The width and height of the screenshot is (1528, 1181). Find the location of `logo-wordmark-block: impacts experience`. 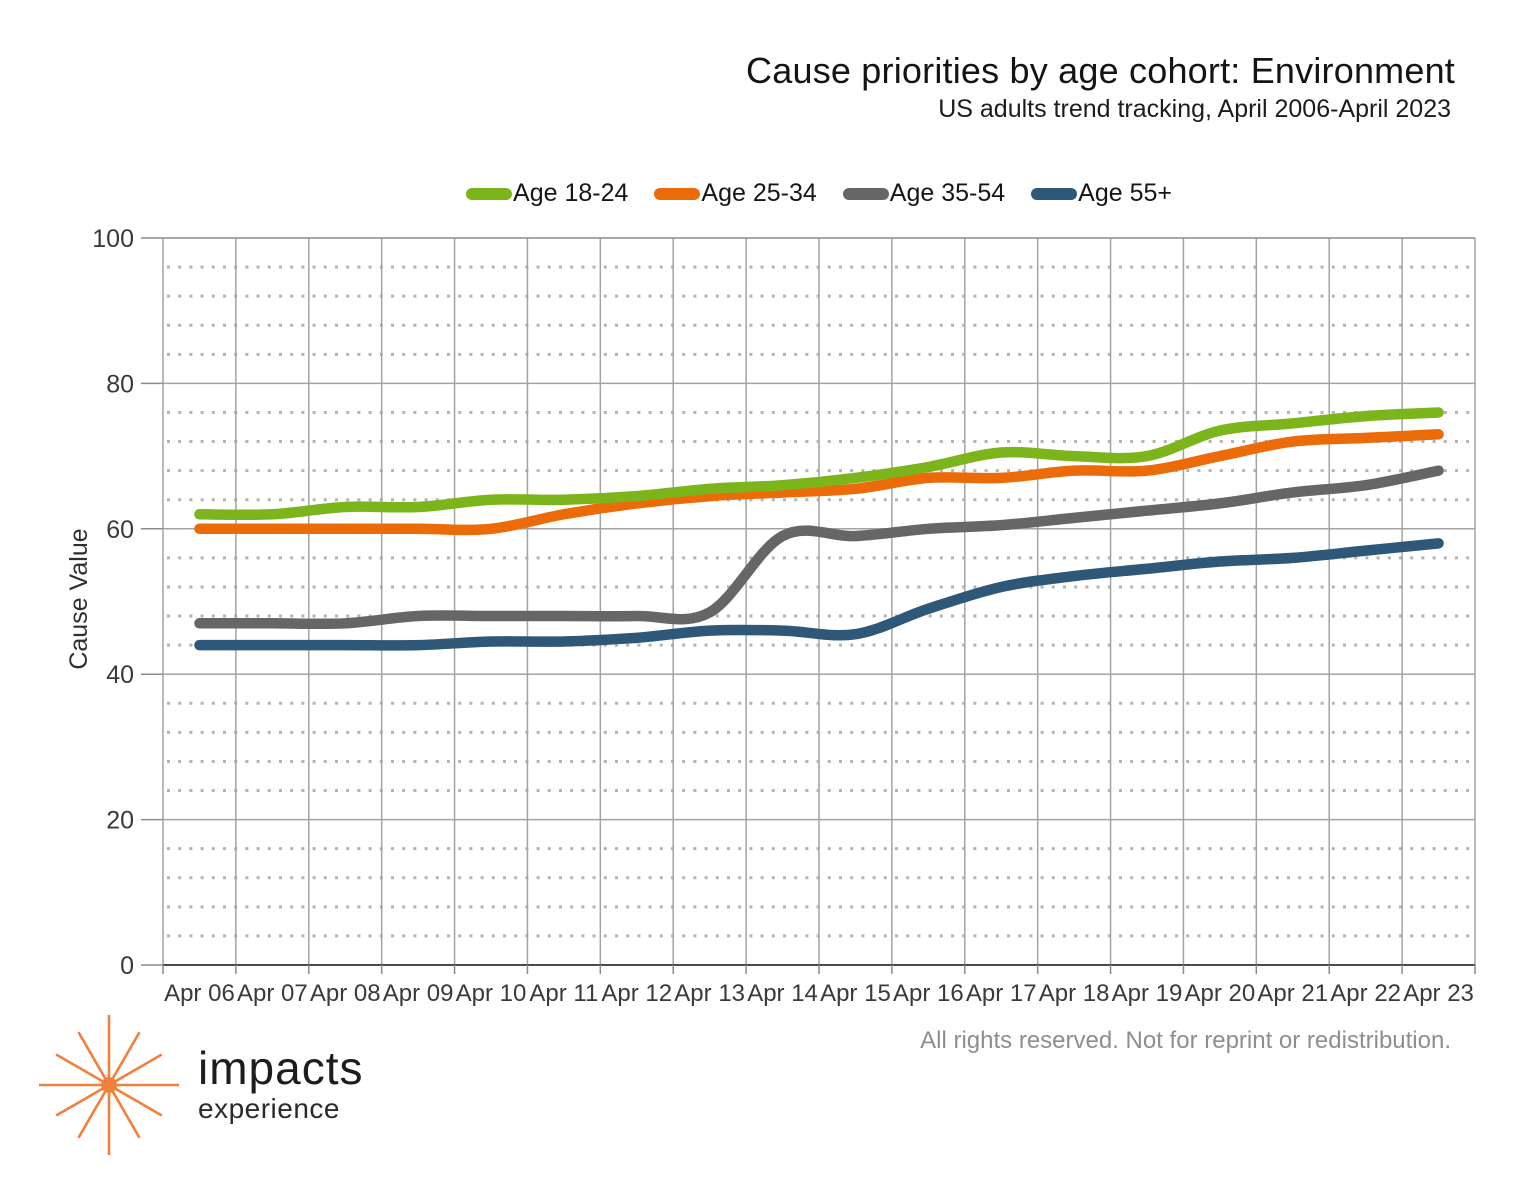

logo-wordmark-block: impacts experience is located at coordinates (280, 1085).